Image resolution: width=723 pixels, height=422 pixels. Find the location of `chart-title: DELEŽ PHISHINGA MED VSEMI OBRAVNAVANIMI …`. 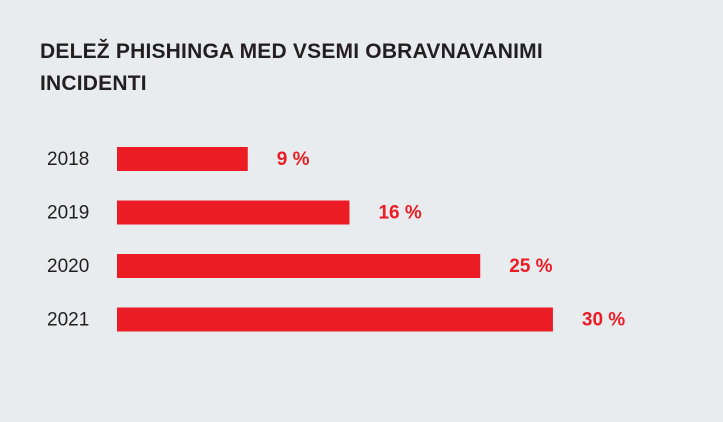

chart-title: DELEŽ PHISHINGA MED VSEMI OBRAVNAVANIMI … is located at coordinates (291, 67).